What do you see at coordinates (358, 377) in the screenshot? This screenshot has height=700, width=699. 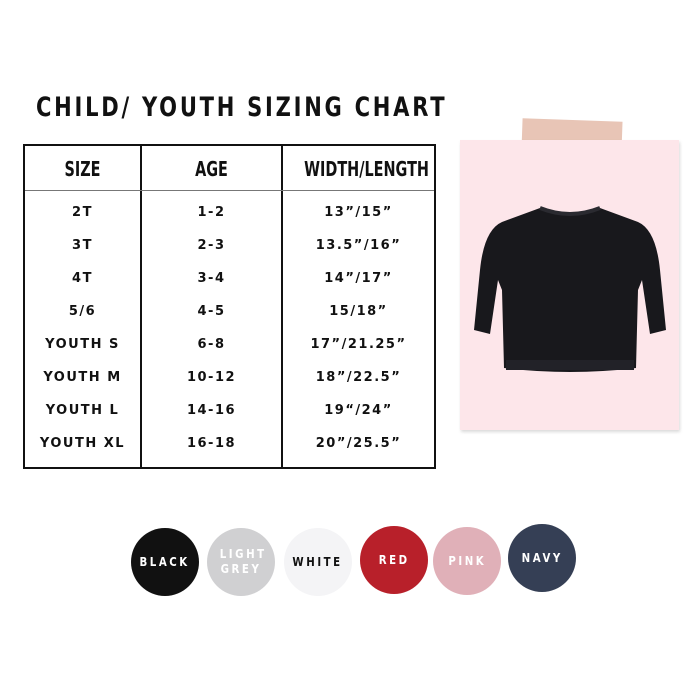 I see `cell-width-length: 18”/22.5”` at bounding box center [358, 377].